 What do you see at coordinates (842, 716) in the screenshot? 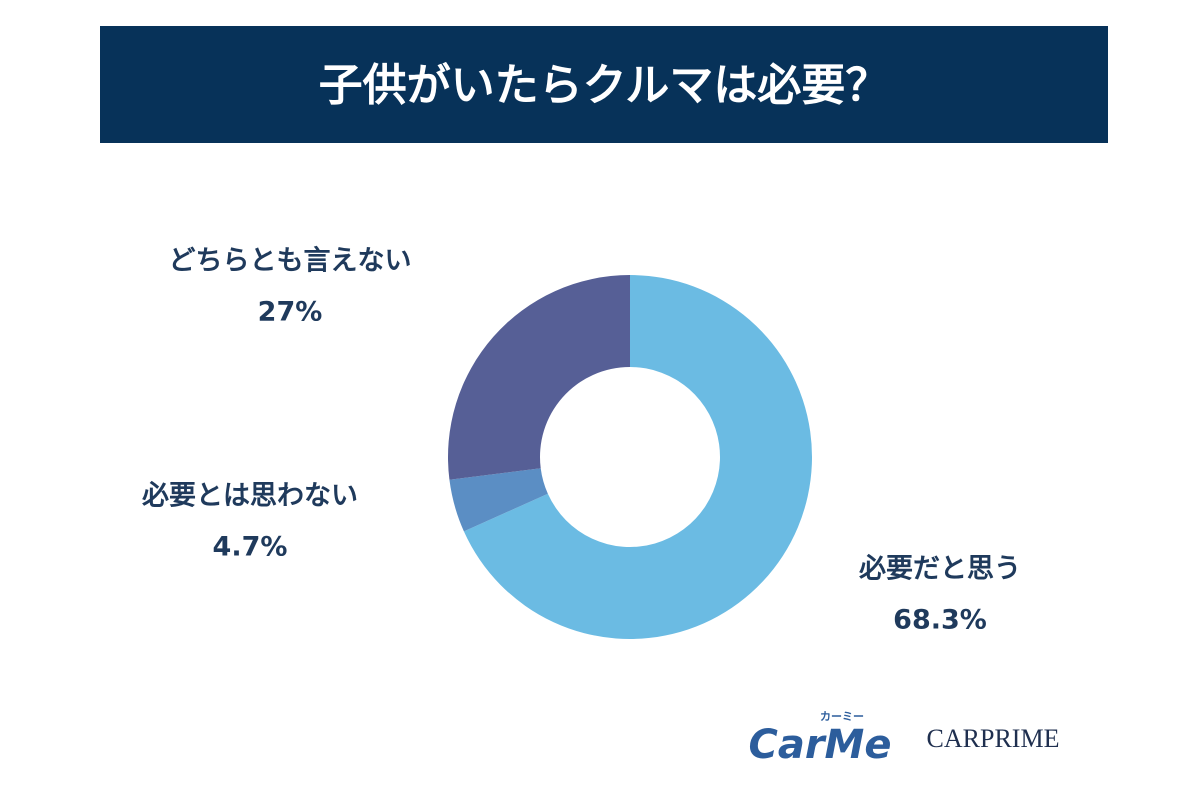
I see `carme-kana: カーミー` at bounding box center [842, 716].